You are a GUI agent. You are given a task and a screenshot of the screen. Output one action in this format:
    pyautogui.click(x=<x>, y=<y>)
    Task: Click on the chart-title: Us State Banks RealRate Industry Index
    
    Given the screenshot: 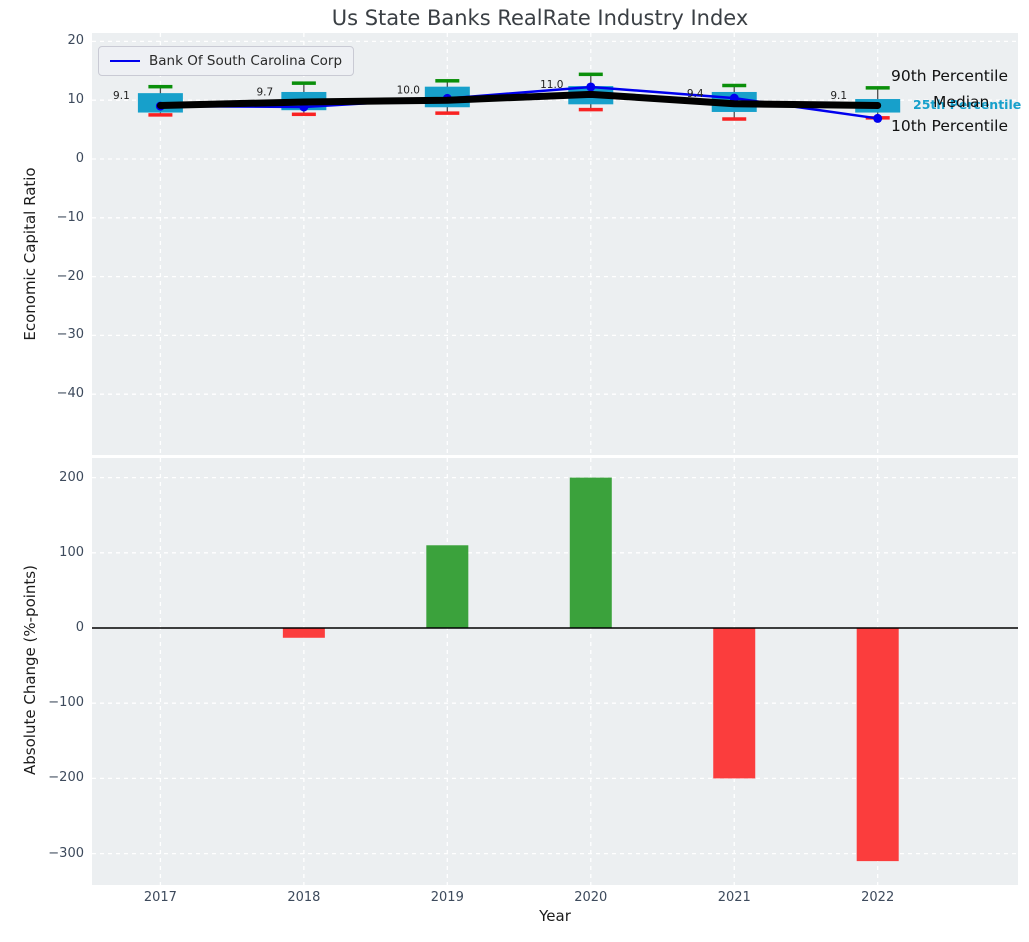 What is the action you would take?
    pyautogui.click(x=540, y=18)
    